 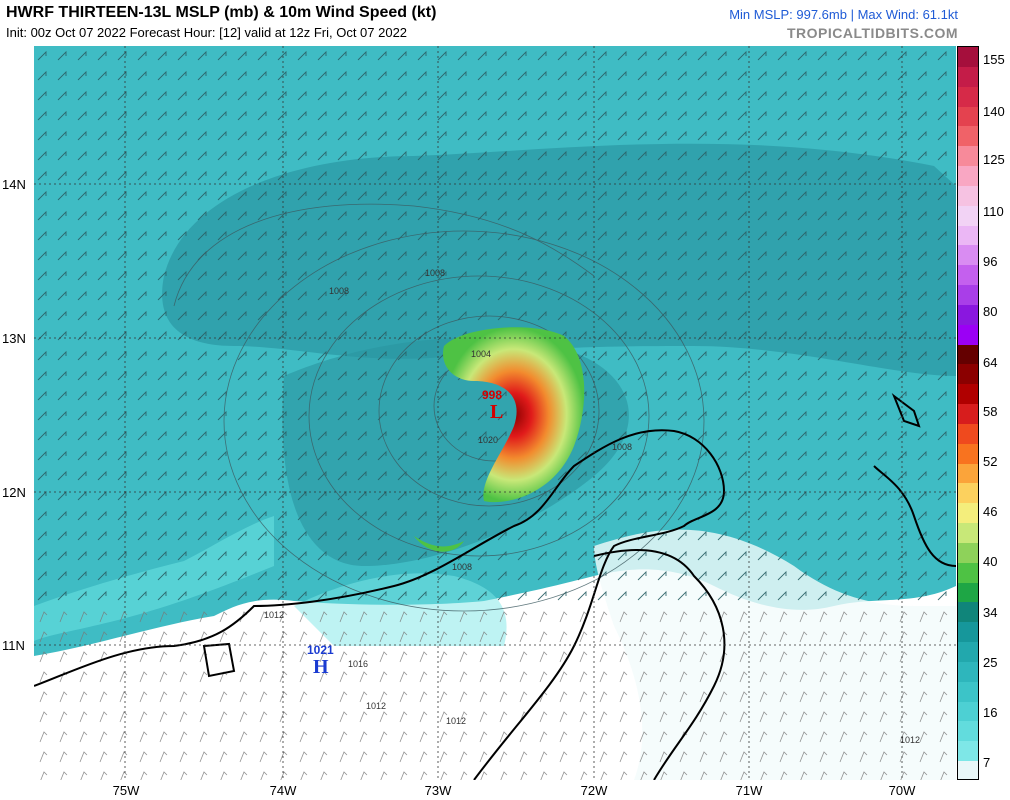 I want to click on lat-label-14n: 14N, so click(x=14, y=184).